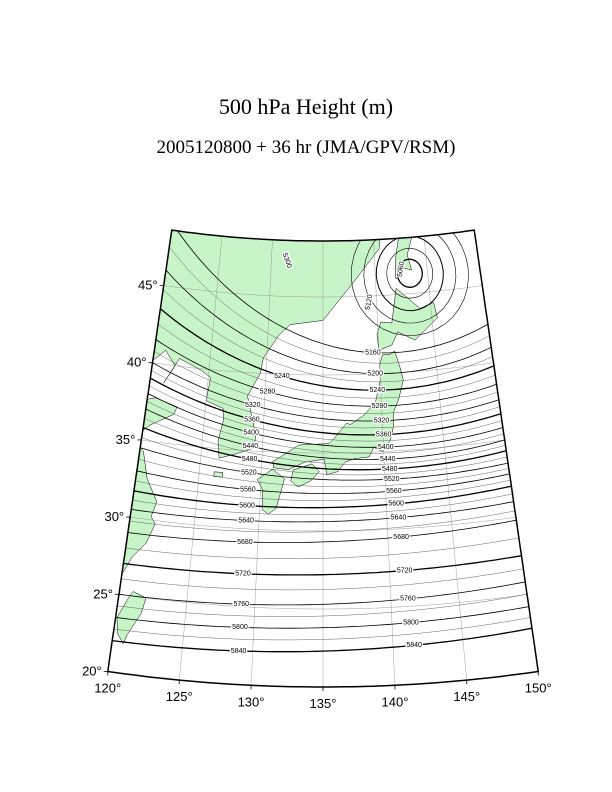 The height and width of the screenshot is (792, 612). What do you see at coordinates (323, 703) in the screenshot?
I see `longitude-label: 135°` at bounding box center [323, 703].